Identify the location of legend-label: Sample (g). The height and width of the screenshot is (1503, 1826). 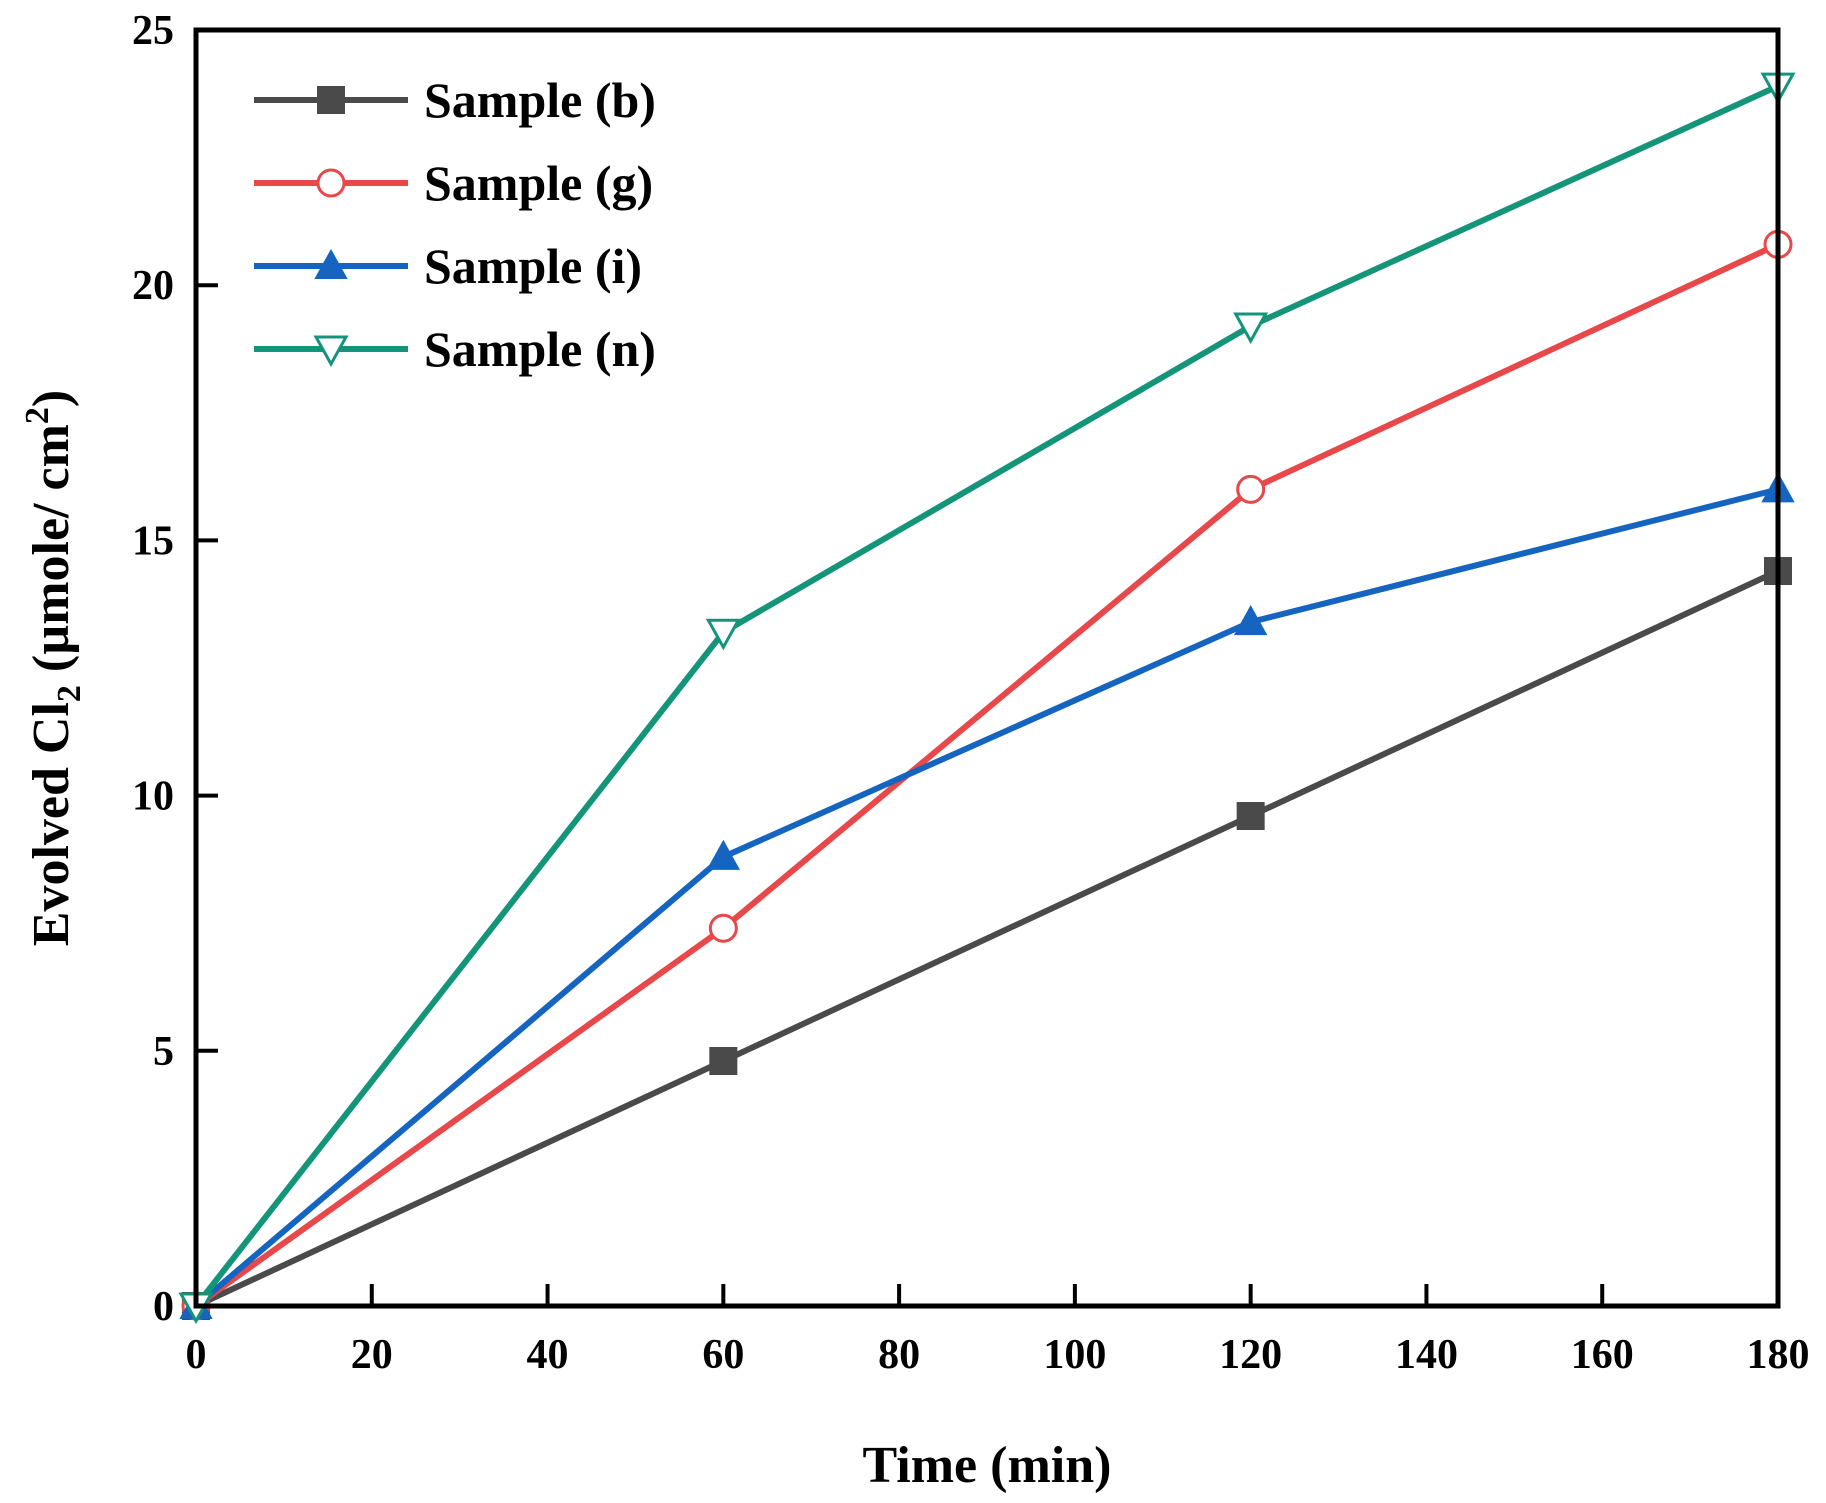
(538, 183).